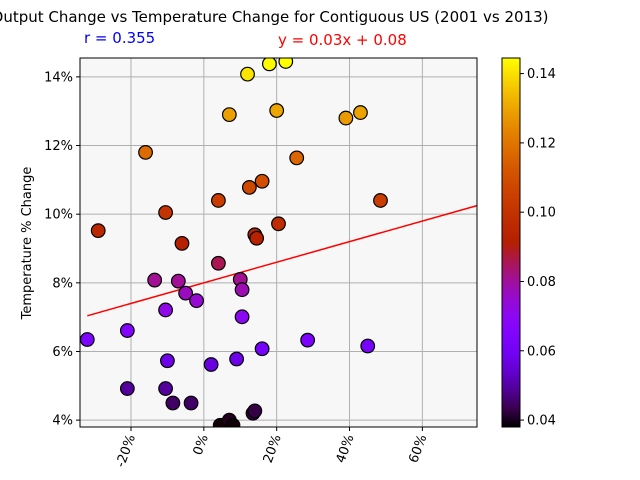  Describe the element at coordinates (119, 38) in the screenshot. I see `correlation-annotation: r = 0.355` at that location.